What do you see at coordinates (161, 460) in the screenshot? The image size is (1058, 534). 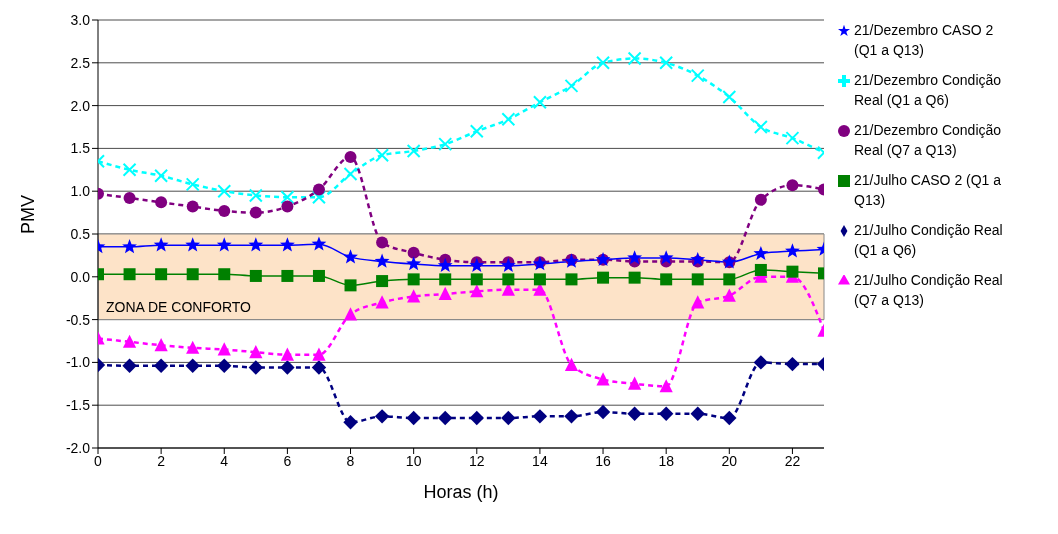 I see `x-tick-label: 2` at bounding box center [161, 460].